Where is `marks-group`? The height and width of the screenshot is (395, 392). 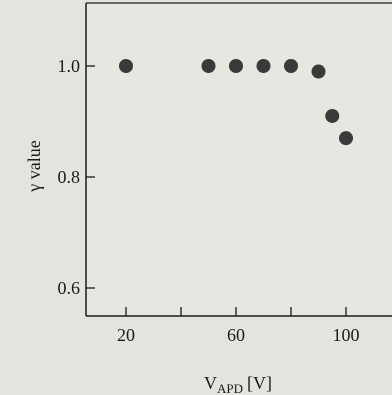 marks-group is located at coordinates (236, 102).